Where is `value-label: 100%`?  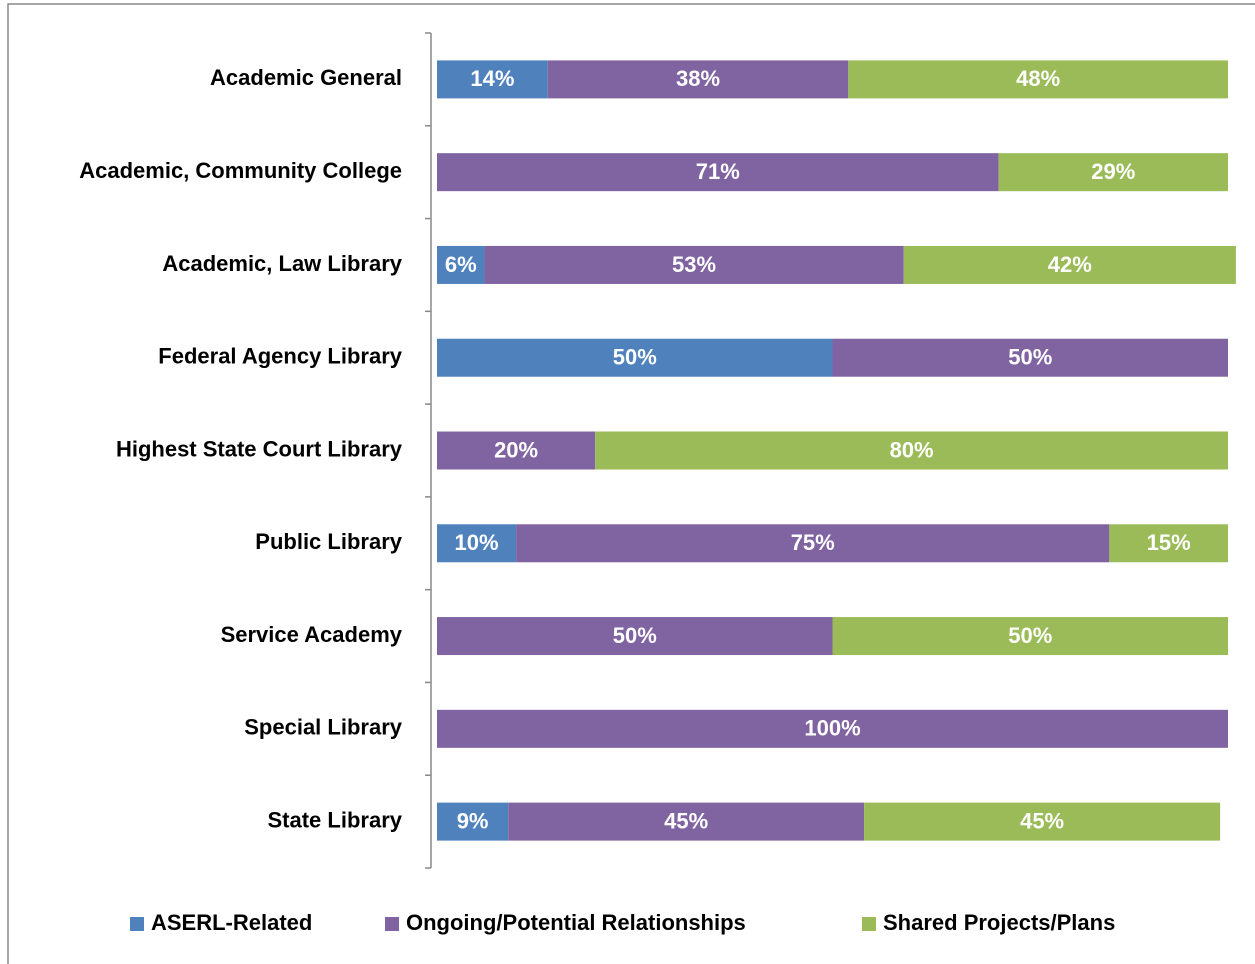 value-label: 100% is located at coordinates (832, 728).